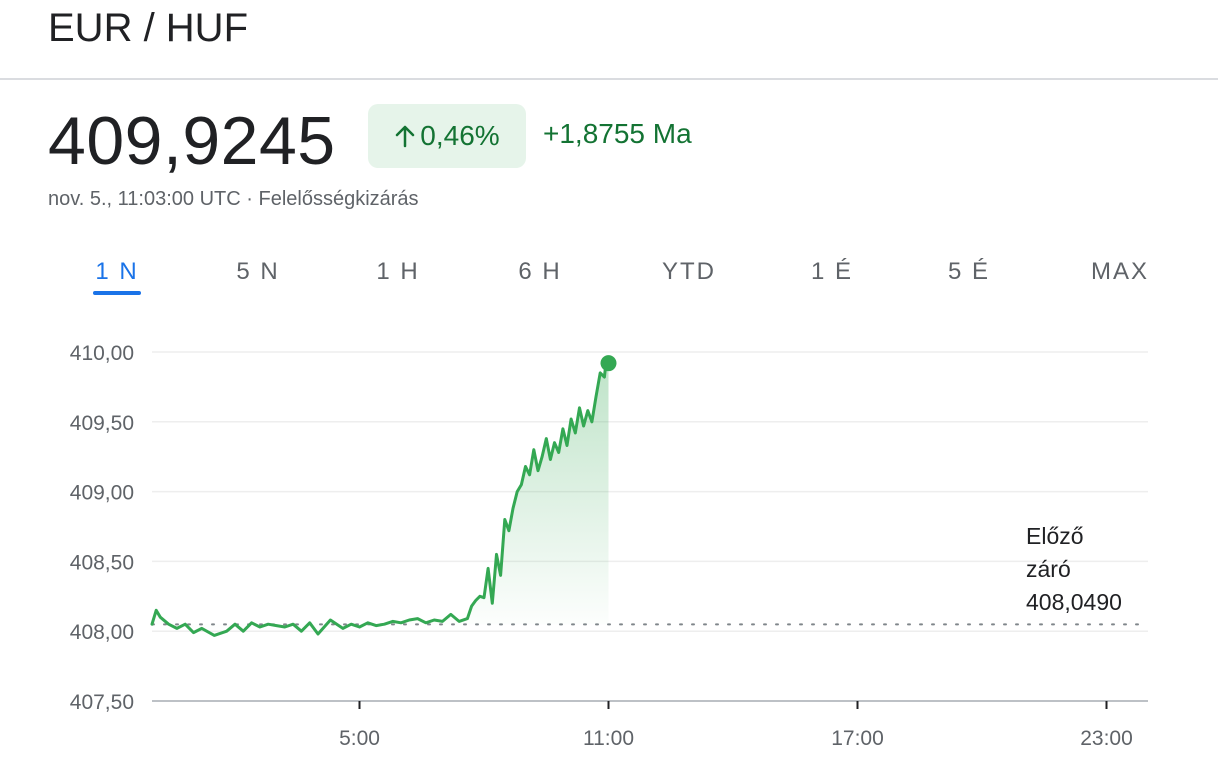 The image size is (1218, 760). I want to click on y-tick-label: 410,00, so click(102, 353).